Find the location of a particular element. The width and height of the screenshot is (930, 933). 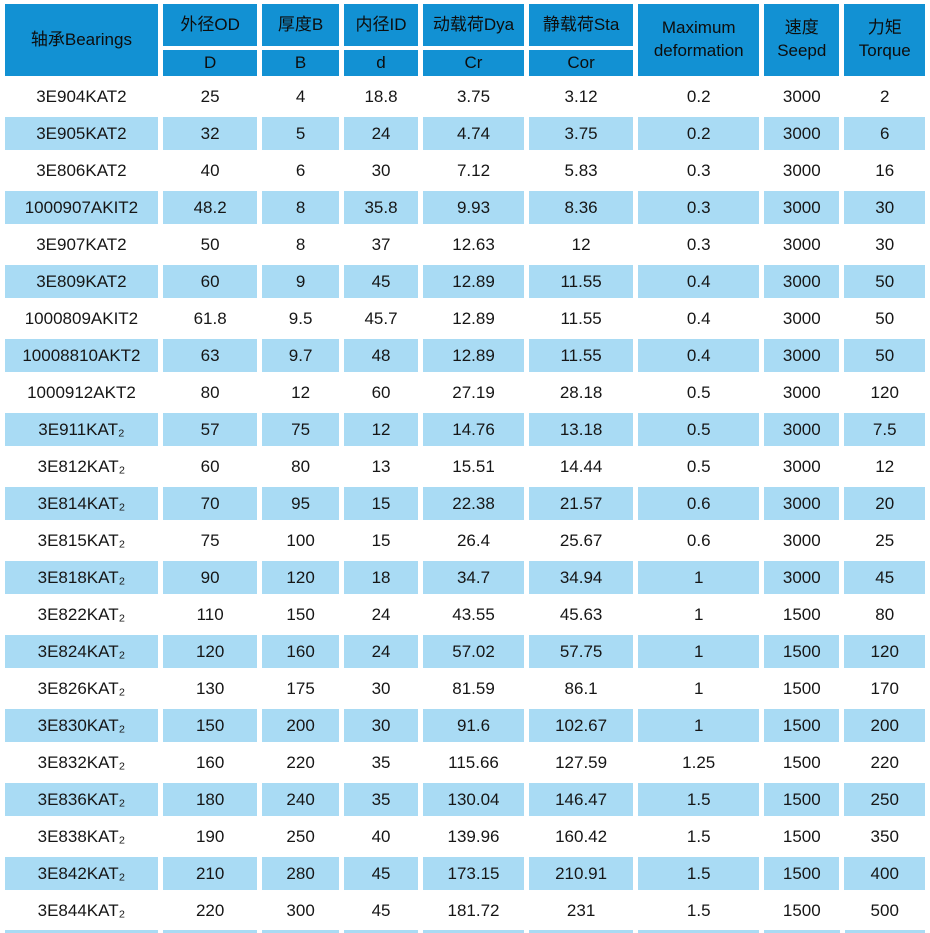

cell-max-deformation: 1.5 is located at coordinates (699, 873).